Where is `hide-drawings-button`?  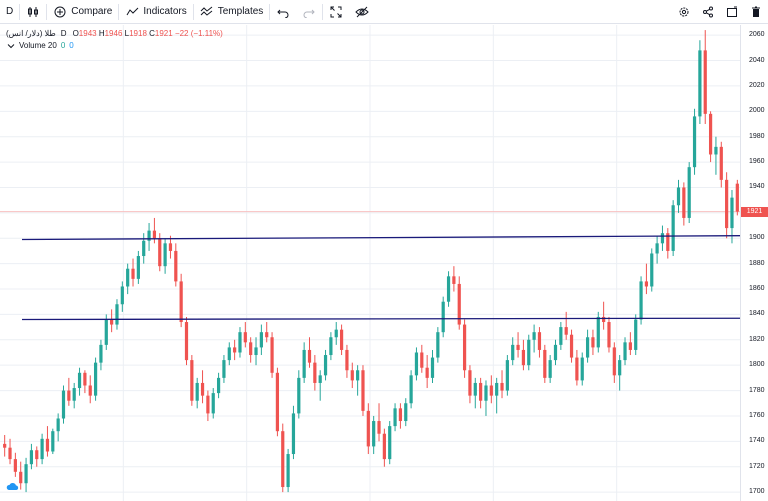 hide-drawings-button is located at coordinates (362, 12).